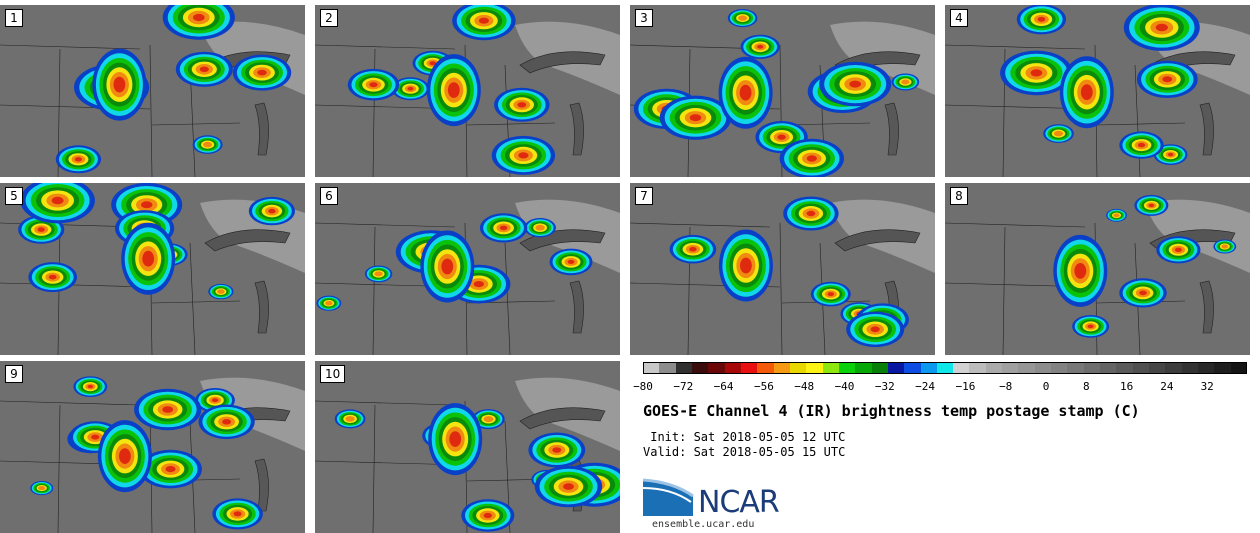 The width and height of the screenshot is (1260, 533). Describe the element at coordinates (1126, 386) in the screenshot. I see `colorbar-tick-label: 16` at that location.